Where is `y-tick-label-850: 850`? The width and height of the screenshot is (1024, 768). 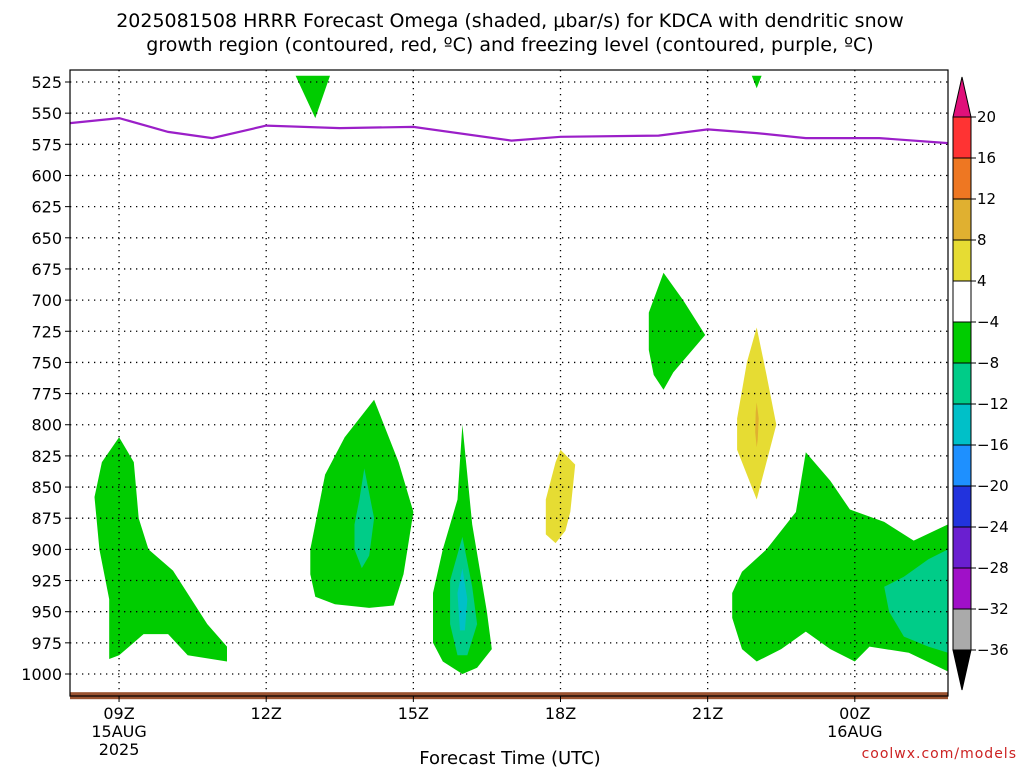
y-tick-label-850: 850 is located at coordinates (46, 487).